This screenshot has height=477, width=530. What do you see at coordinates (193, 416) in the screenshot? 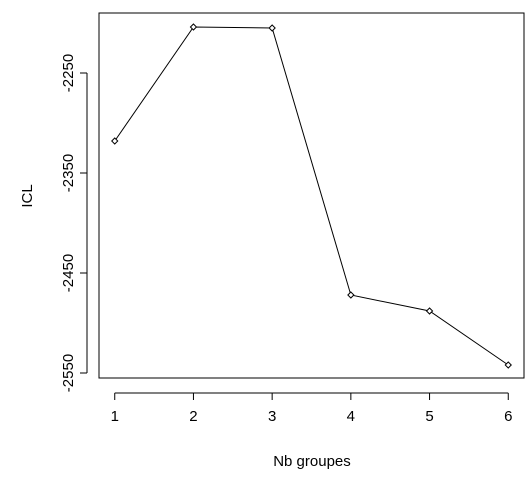
I see `x-tick-label: 2` at bounding box center [193, 416].